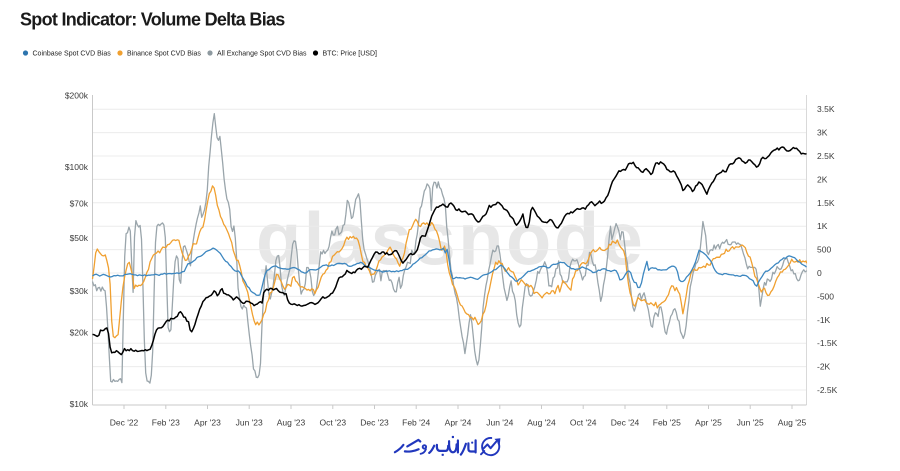 The image size is (900, 471). Describe the element at coordinates (826, 109) in the screenshot. I see `svg-text: 3.5K` at that location.